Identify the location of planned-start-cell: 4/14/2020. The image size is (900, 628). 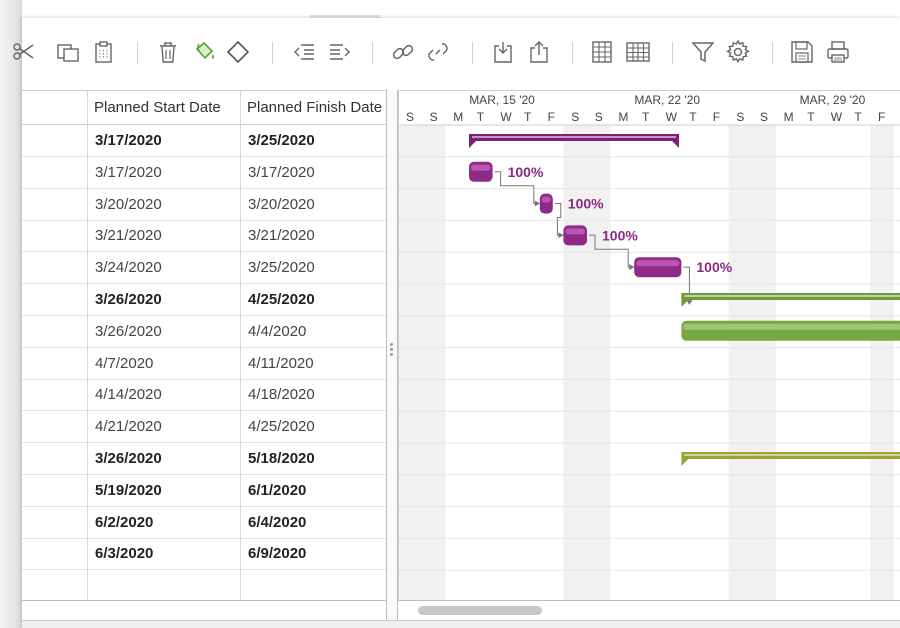
(128, 395).